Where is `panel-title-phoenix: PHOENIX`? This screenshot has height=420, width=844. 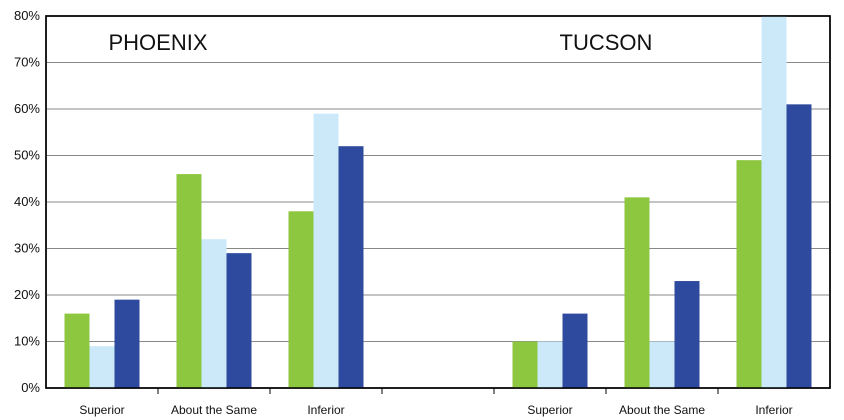 panel-title-phoenix: PHOENIX is located at coordinates (157, 42).